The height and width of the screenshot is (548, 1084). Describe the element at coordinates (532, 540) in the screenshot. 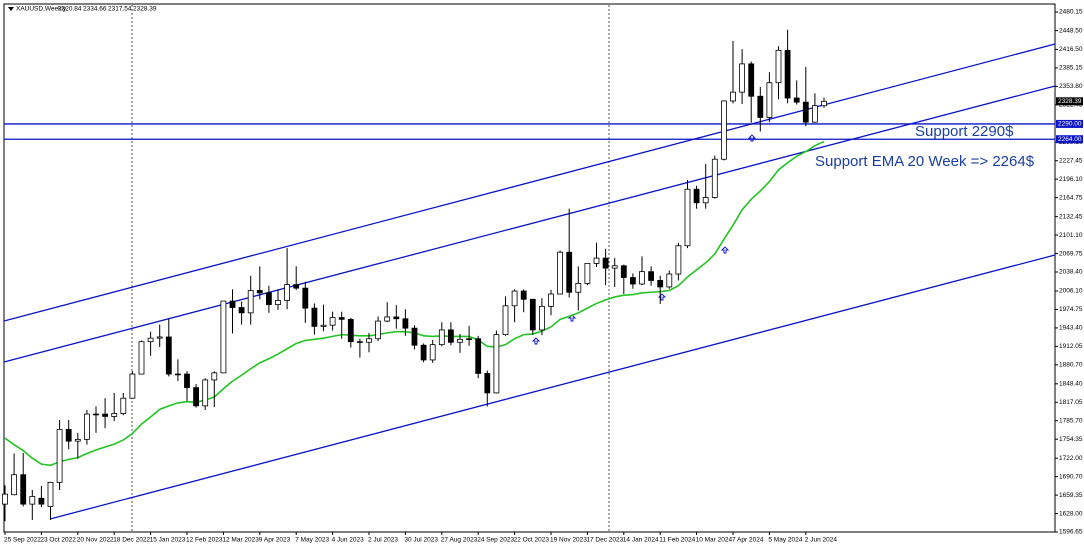

I see `x-tick-label: 22 Oct 2023` at that location.